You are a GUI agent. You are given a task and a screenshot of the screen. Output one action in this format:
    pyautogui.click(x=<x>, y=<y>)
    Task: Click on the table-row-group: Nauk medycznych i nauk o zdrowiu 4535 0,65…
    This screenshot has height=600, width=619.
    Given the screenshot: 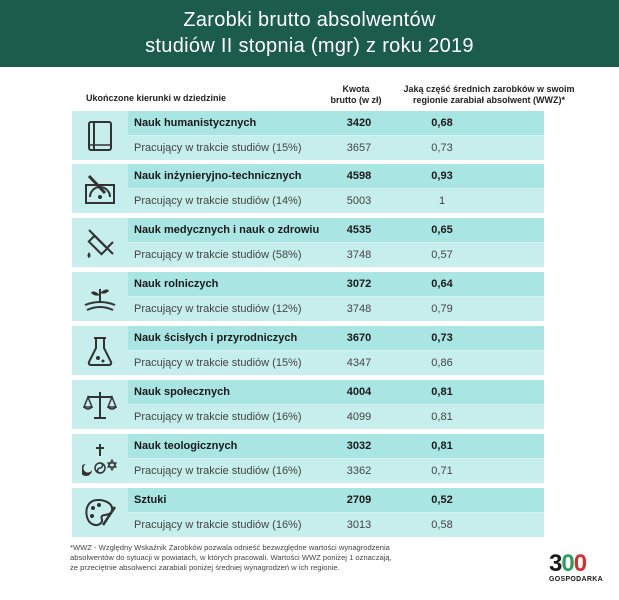 What is the action you would take?
    pyautogui.click(x=308, y=242)
    